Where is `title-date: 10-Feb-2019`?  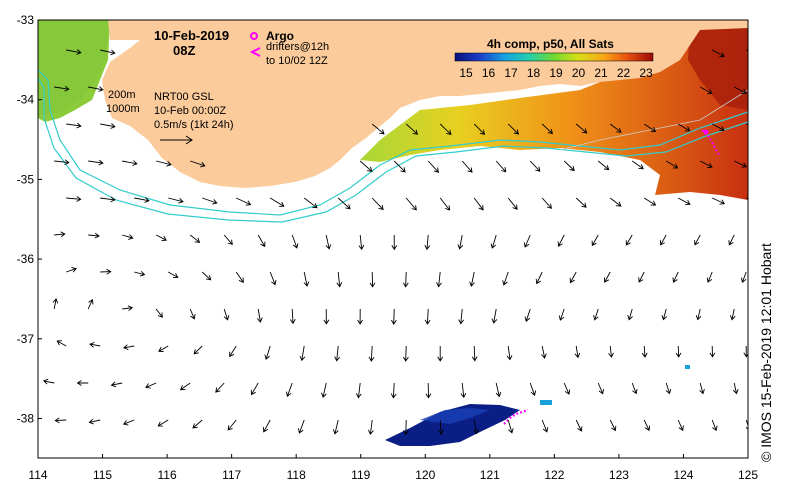
title-date: 10-Feb-2019 is located at coordinates (191, 35).